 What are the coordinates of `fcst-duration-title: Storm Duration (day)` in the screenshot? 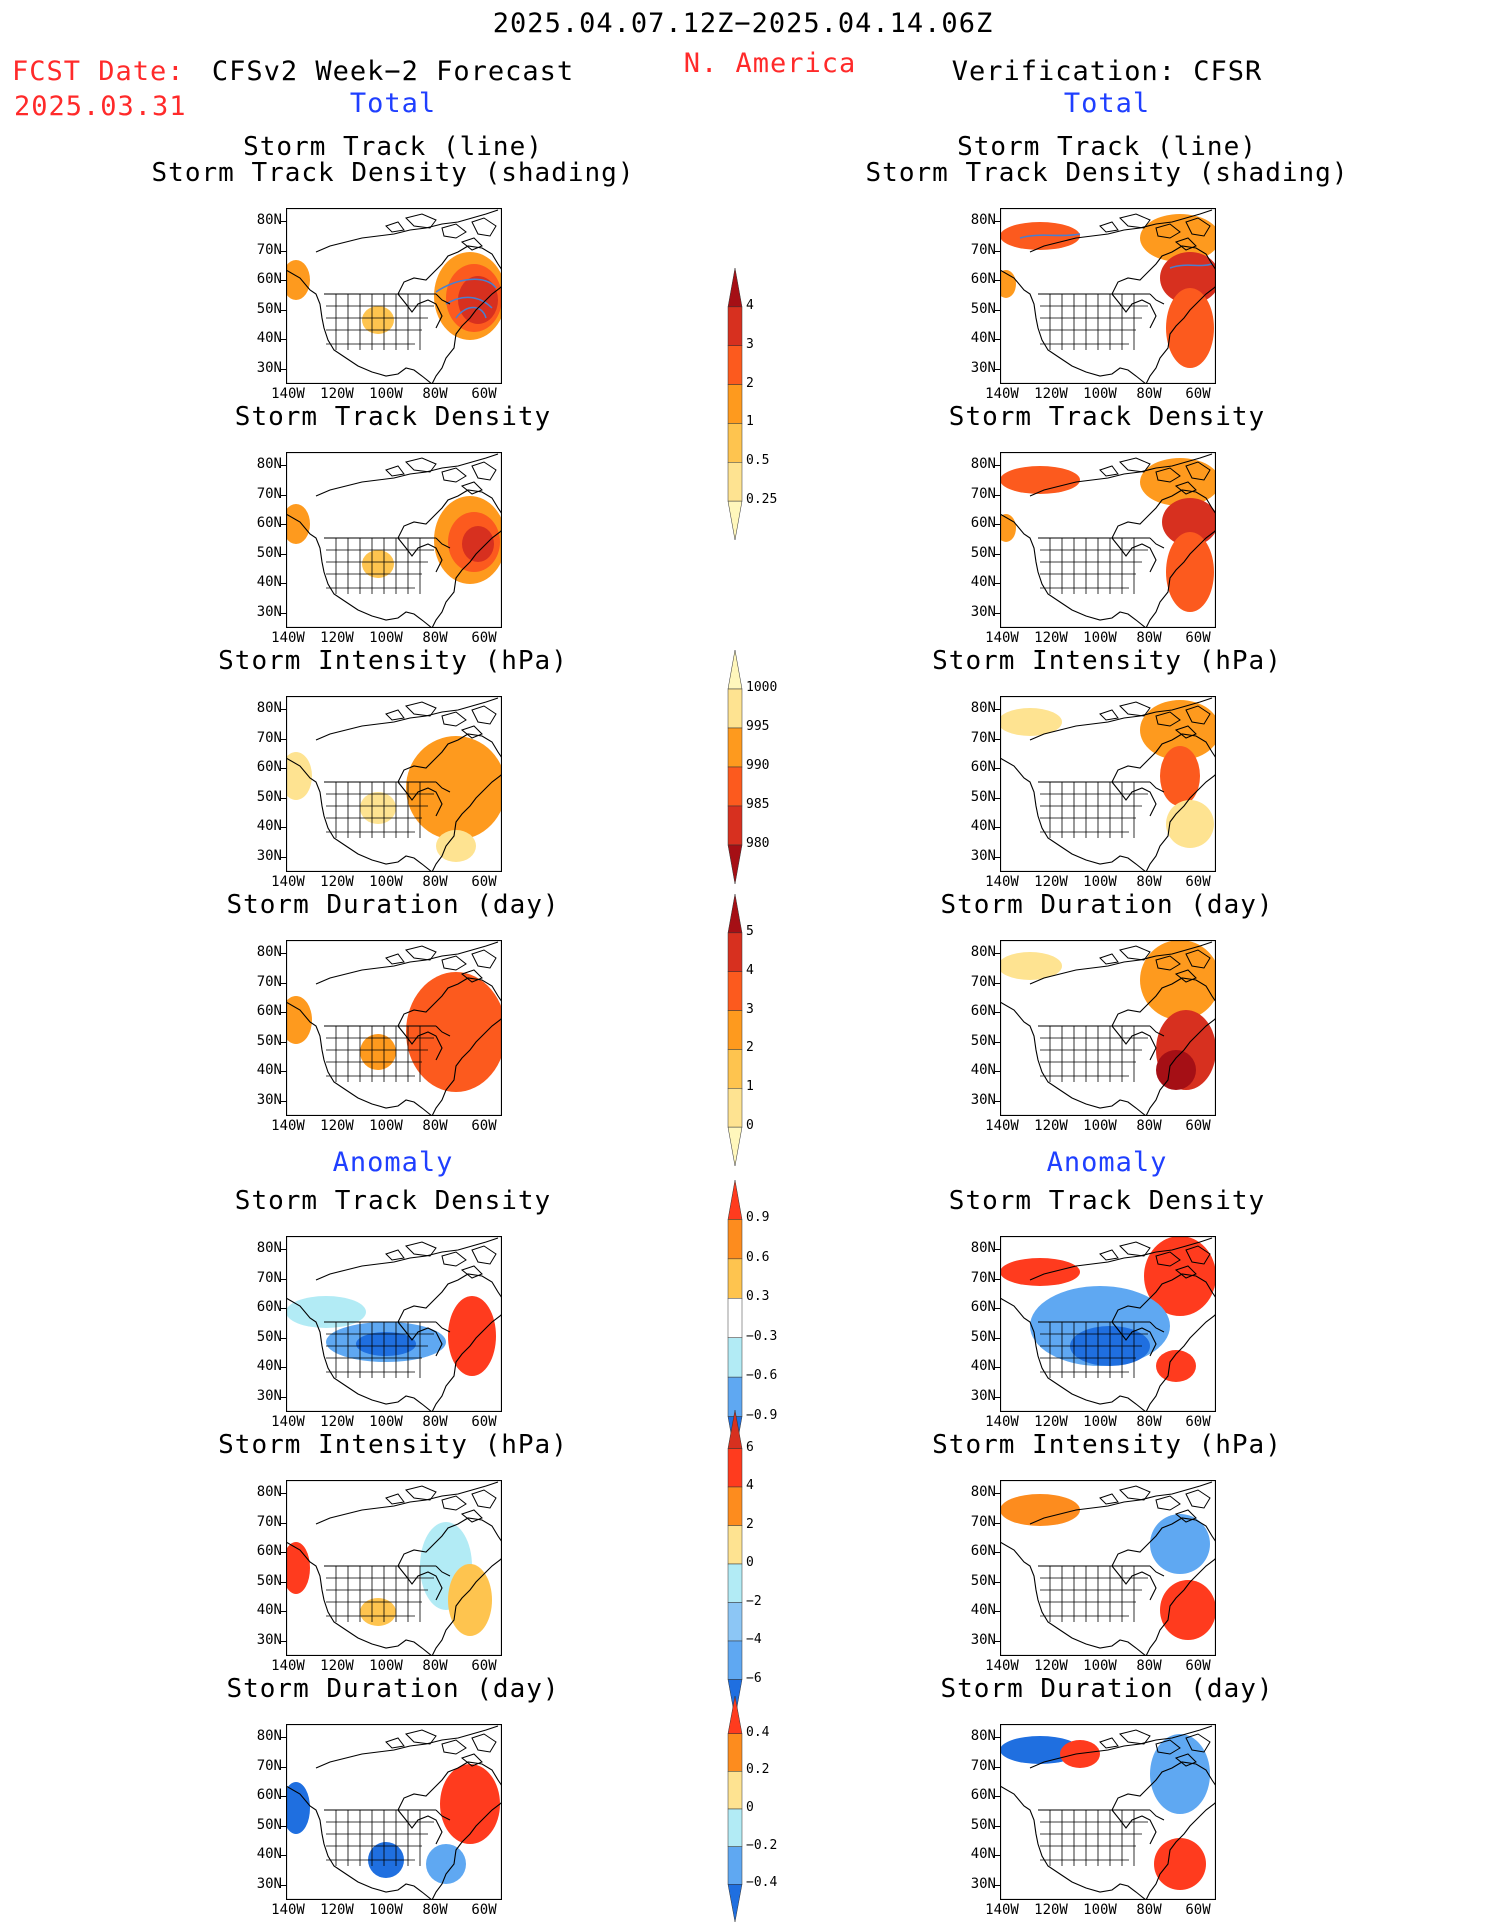 It's located at (393, 905).